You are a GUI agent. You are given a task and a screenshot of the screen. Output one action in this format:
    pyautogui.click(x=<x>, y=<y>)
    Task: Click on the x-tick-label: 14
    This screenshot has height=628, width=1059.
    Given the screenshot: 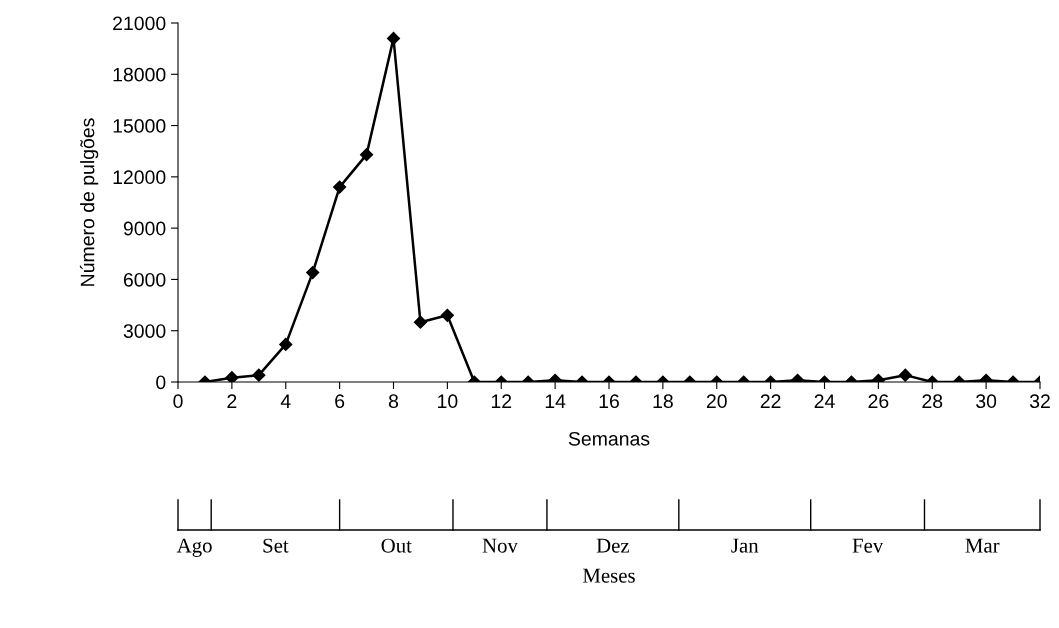 What is the action you would take?
    pyautogui.click(x=555, y=401)
    